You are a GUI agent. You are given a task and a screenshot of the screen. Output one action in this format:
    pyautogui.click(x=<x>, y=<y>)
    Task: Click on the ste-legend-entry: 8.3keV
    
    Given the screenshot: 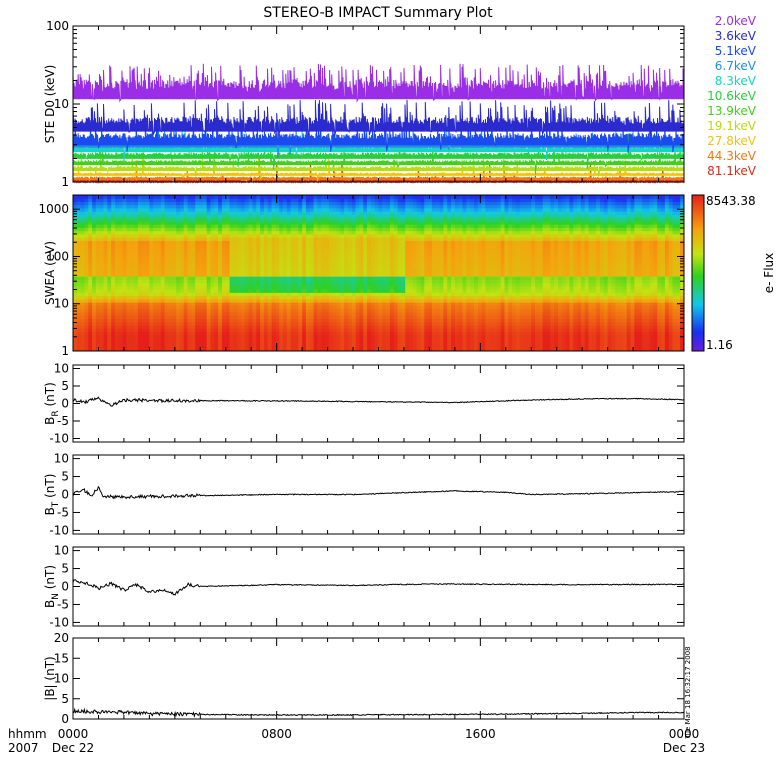 What is the action you would take?
    pyautogui.click(x=736, y=81)
    